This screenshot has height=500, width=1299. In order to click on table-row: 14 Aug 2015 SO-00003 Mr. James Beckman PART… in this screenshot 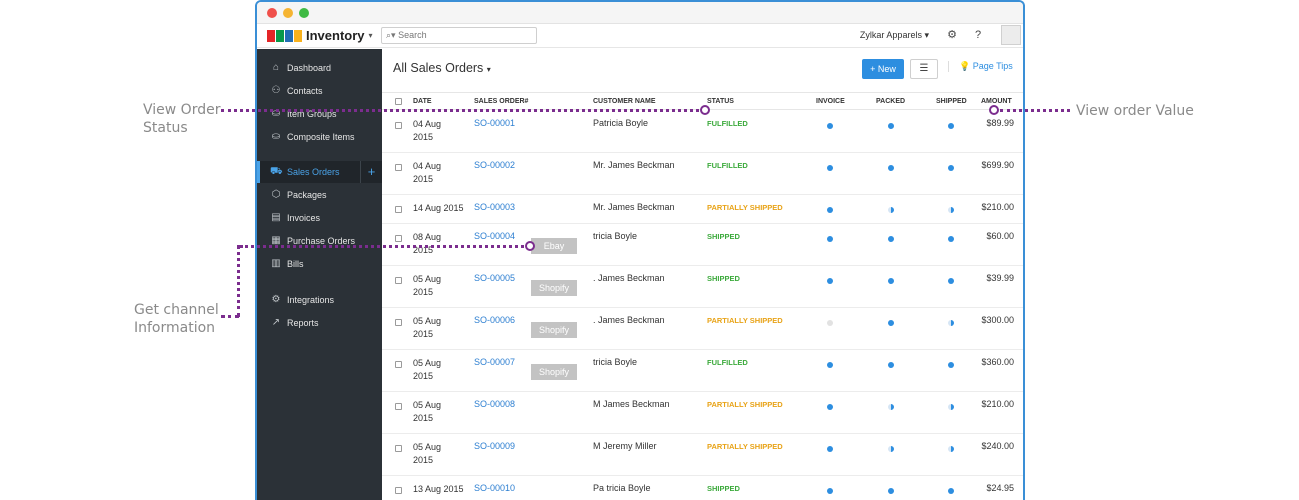, I will do `click(702, 209)`.